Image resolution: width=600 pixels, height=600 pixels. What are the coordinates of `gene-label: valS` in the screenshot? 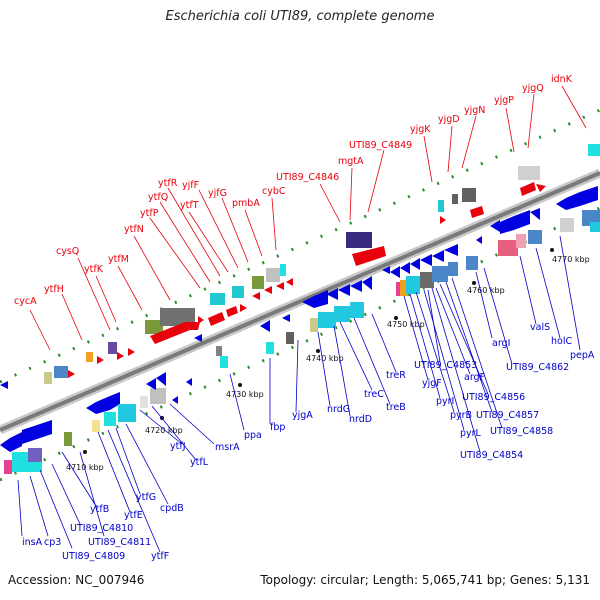 It's located at (540, 327).